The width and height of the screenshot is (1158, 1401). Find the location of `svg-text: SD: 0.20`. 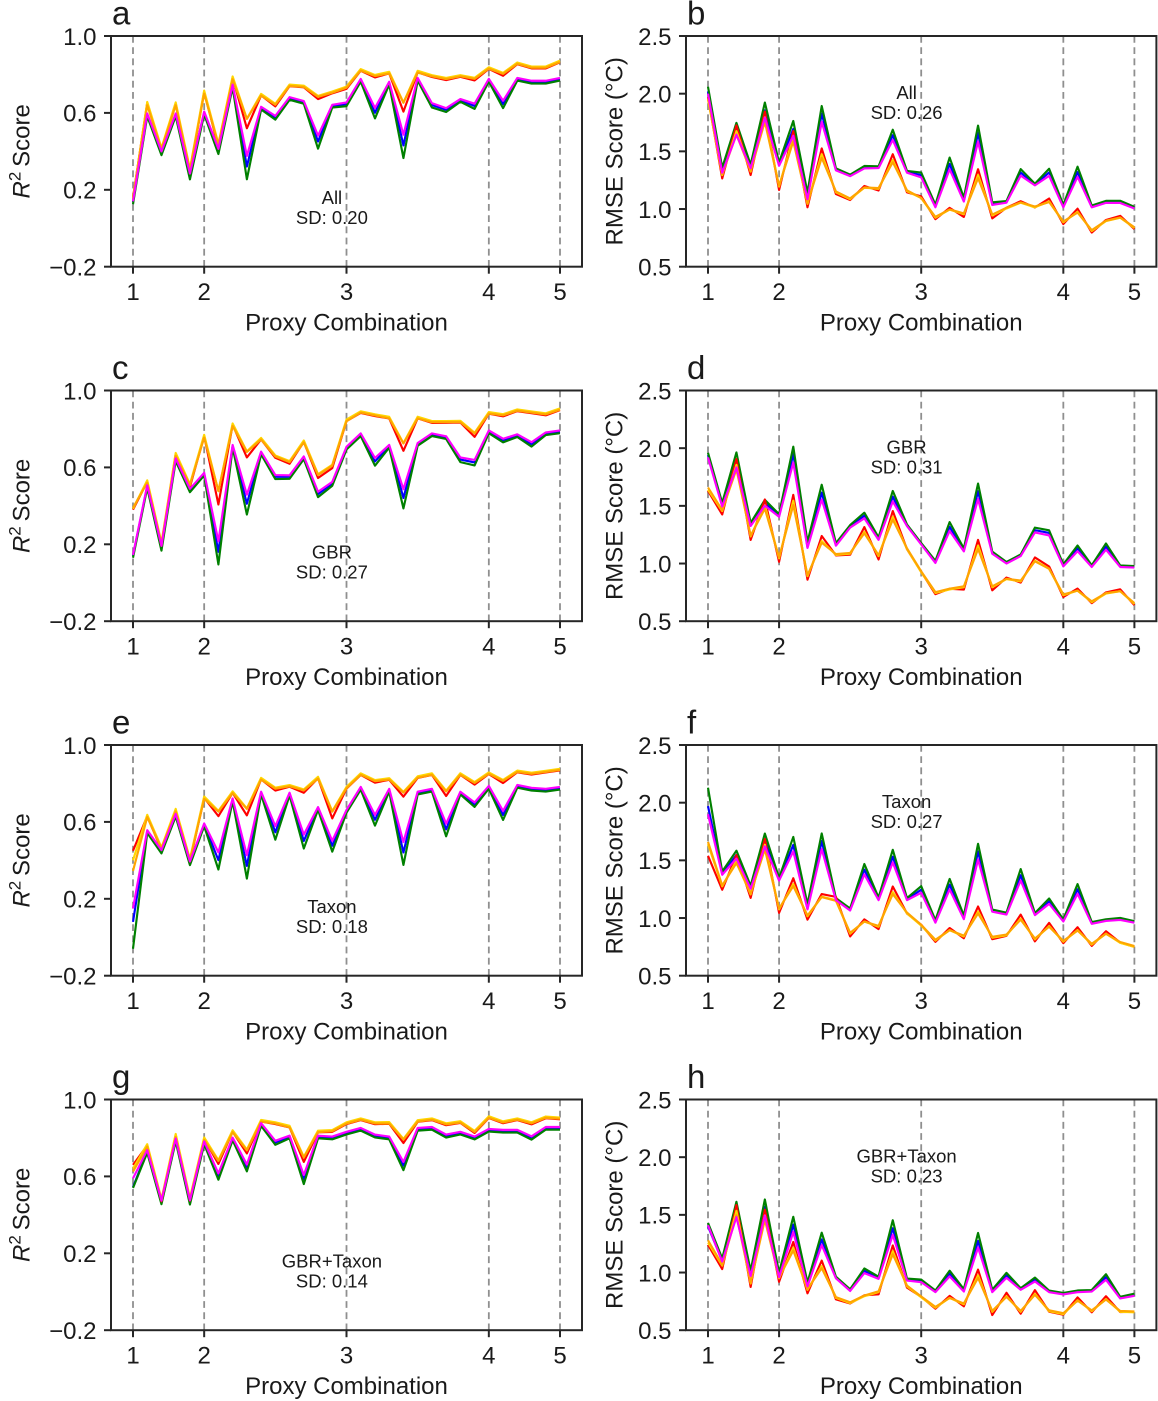

svg-text: SD: 0.20 is located at coordinates (332, 217).